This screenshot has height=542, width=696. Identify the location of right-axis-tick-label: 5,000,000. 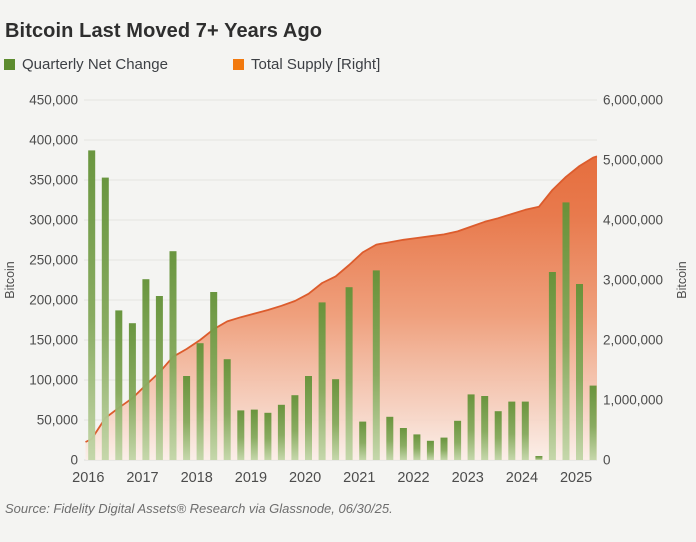
(633, 160).